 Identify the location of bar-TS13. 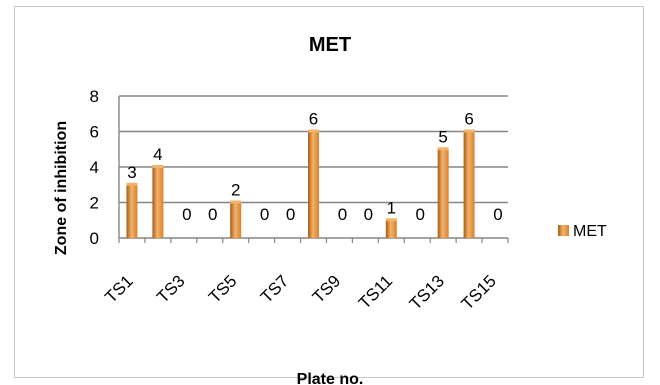
(443, 193).